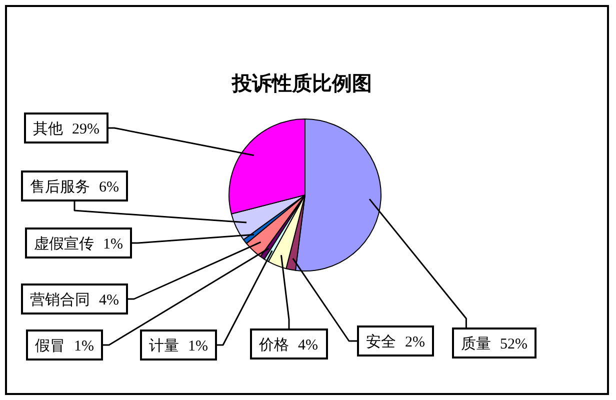 The height and width of the screenshot is (400, 616). What do you see at coordinates (302, 84) in the screenshot?
I see `title: 投诉性质比例图` at bounding box center [302, 84].